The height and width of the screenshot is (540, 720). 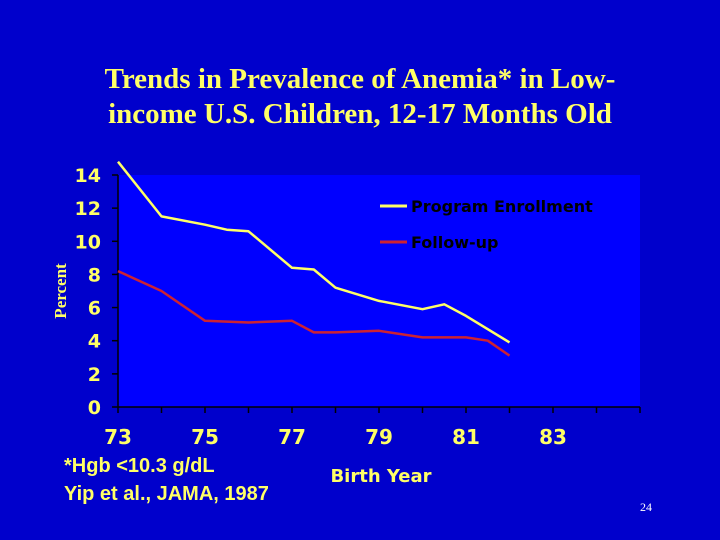 What do you see at coordinates (380, 476) in the screenshot?
I see `x-axis-label: Birth Year` at bounding box center [380, 476].